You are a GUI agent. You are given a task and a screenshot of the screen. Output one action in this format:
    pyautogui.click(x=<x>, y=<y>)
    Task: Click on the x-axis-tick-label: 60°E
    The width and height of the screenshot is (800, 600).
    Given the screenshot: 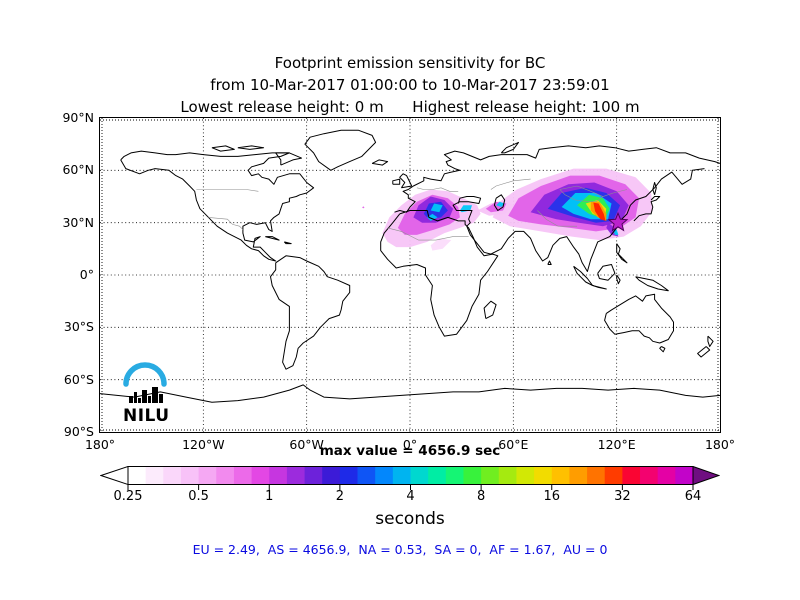 What is the action you would take?
    pyautogui.click(x=513, y=444)
    